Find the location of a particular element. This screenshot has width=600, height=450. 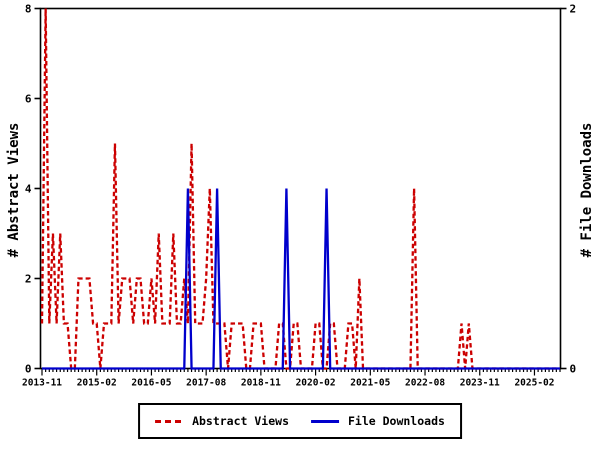

x-tick-label: 2022-08 is located at coordinates (425, 383).